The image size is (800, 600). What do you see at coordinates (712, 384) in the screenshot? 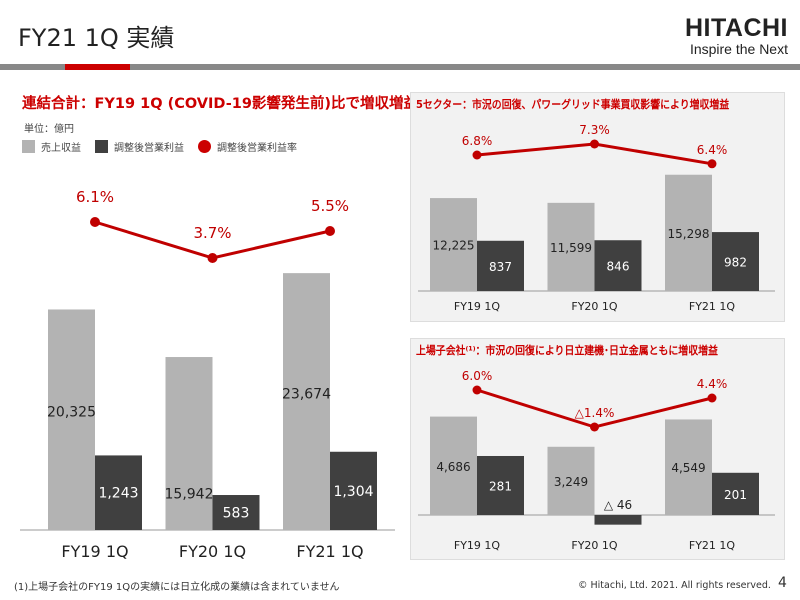
I see `rate-label: 4.4%` at bounding box center [712, 384].